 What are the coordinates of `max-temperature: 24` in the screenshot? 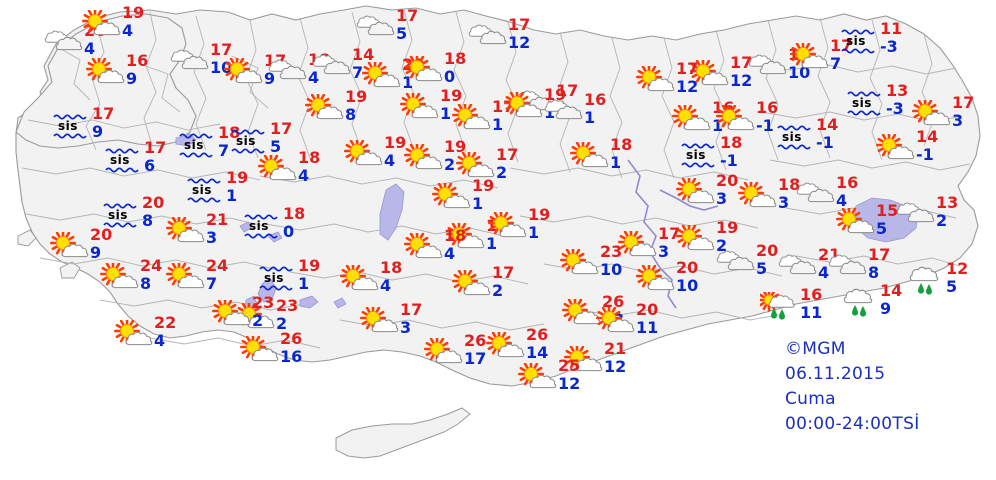 It's located at (217, 265).